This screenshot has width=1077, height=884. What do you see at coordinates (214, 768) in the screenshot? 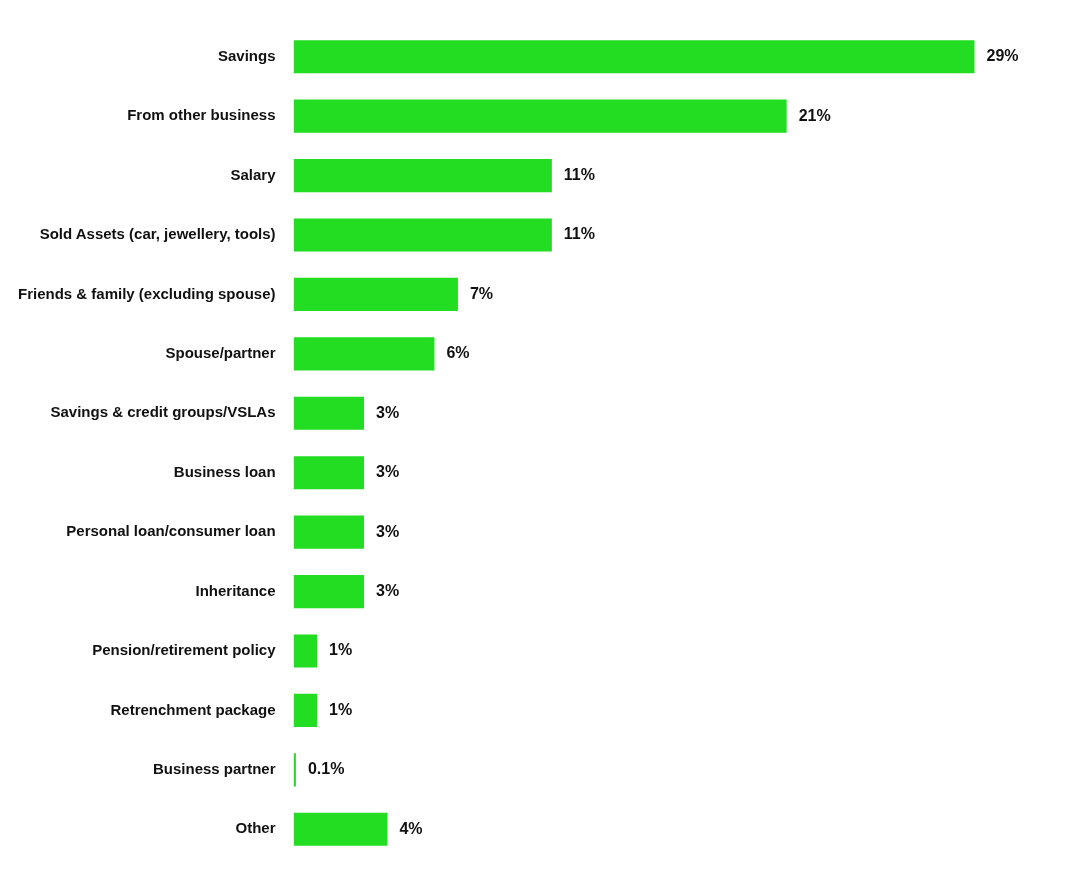
I see `y-tick-label: Business partner` at bounding box center [214, 768].